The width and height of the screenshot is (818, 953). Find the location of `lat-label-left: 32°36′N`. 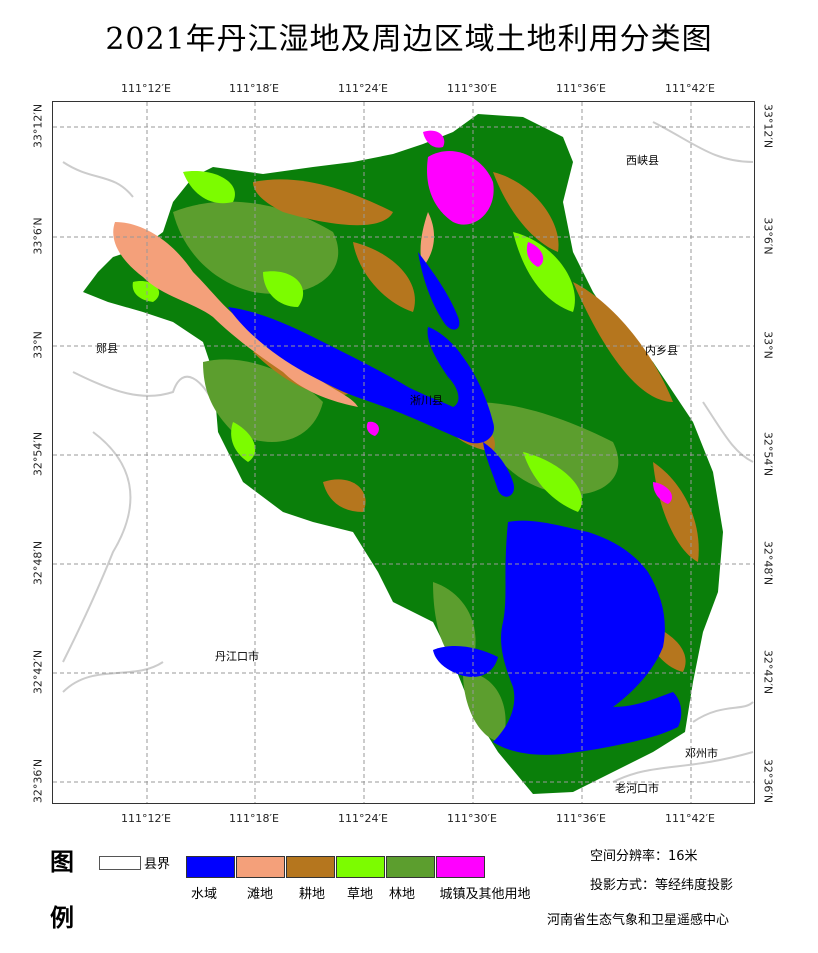

lat-label-left: 32°36′N is located at coordinates (38, 781).